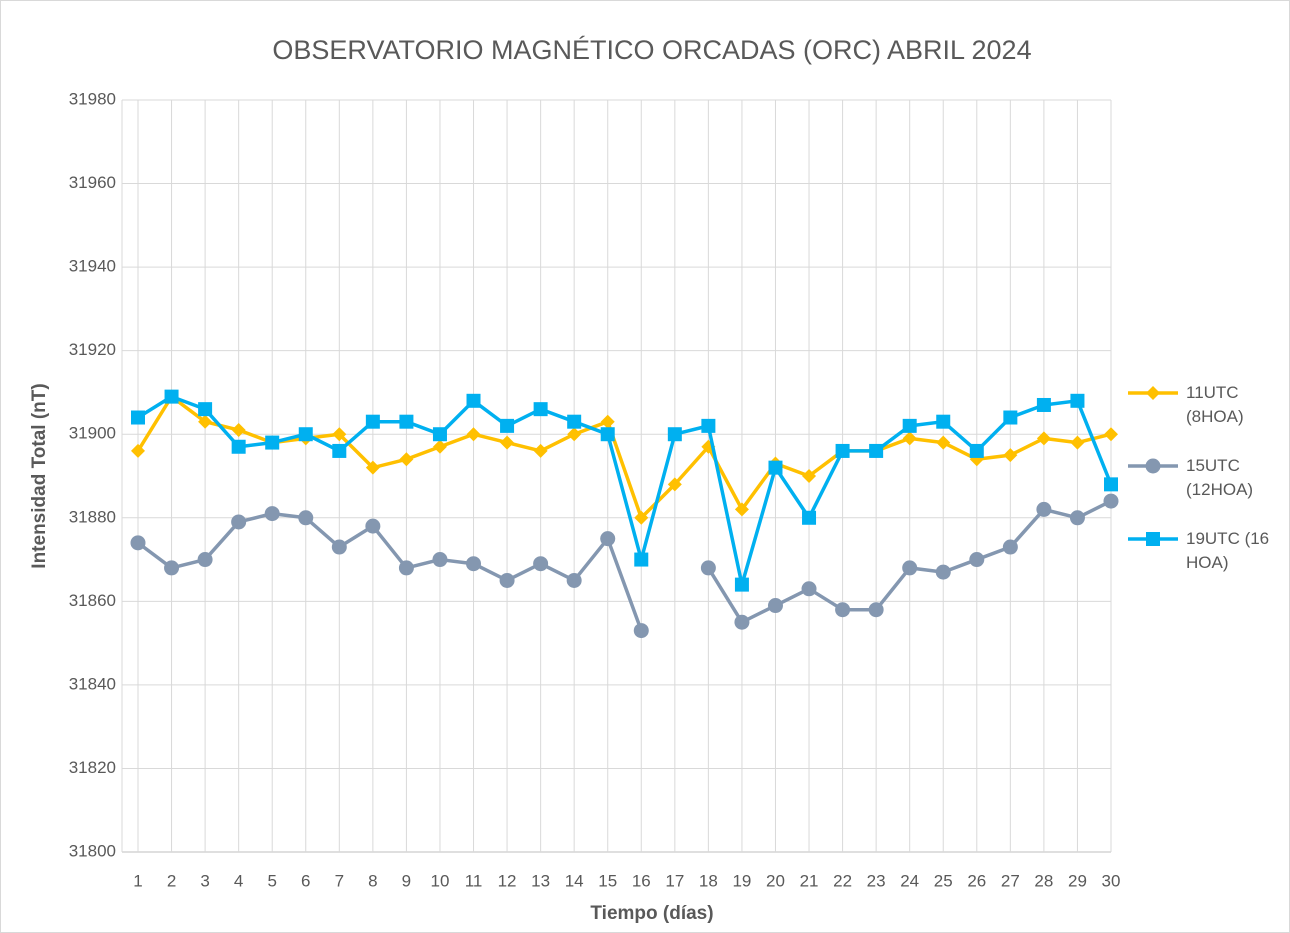  Describe the element at coordinates (507, 880) in the screenshot. I see `x-tick-label: 12` at that location.